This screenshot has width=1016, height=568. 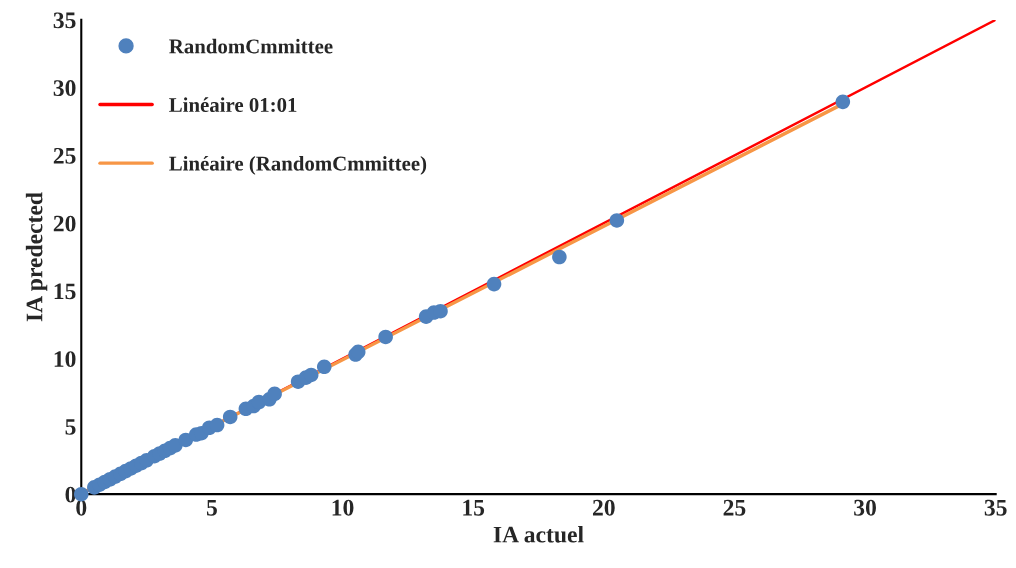 What do you see at coordinates (64, 88) in the screenshot?
I see `y-tick-label: 30` at bounding box center [64, 88].